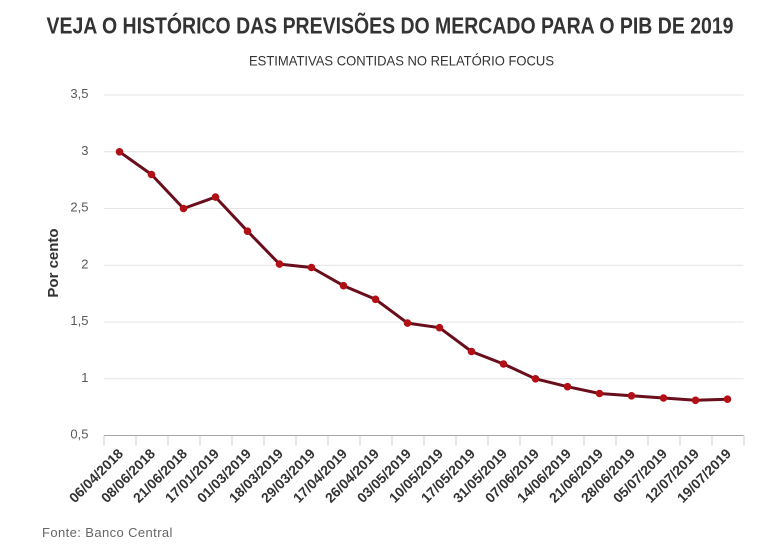  What do you see at coordinates (401, 61) in the screenshot?
I see `svg-text:ESTIMATIVAS CONTIDAS NO RELATÓ: ESTIMATIVAS CONTIDAS NO RELATÓRIO FOCUS` at bounding box center [401, 61].